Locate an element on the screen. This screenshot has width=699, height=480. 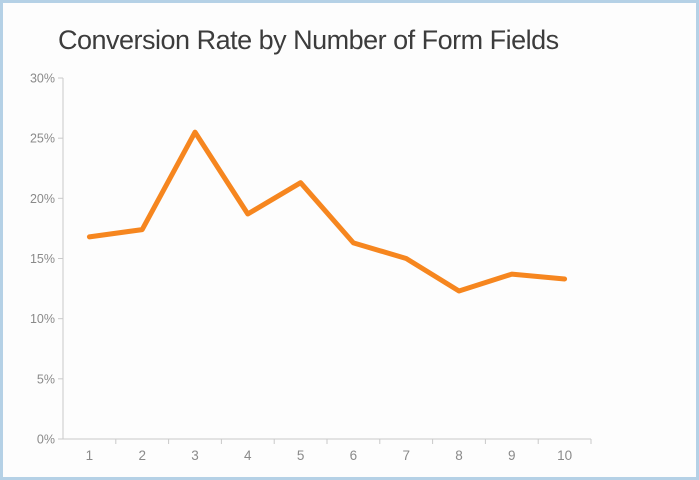
y-tick-label: 15% is located at coordinates (42, 259).